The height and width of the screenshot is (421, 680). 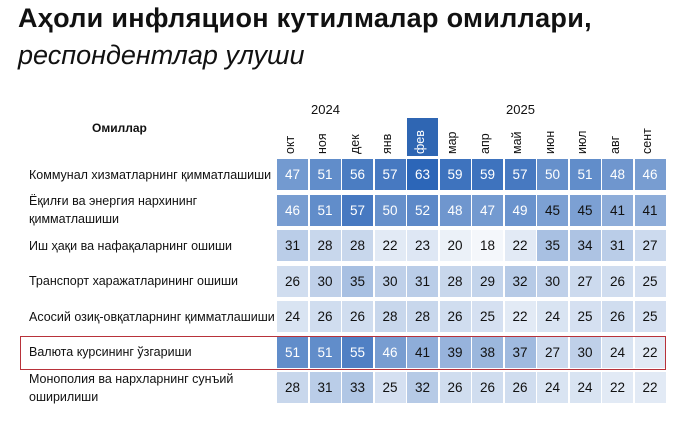 I want to click on row-label-5: Валюта курсининг ўзгариши, so click(x=110, y=352).